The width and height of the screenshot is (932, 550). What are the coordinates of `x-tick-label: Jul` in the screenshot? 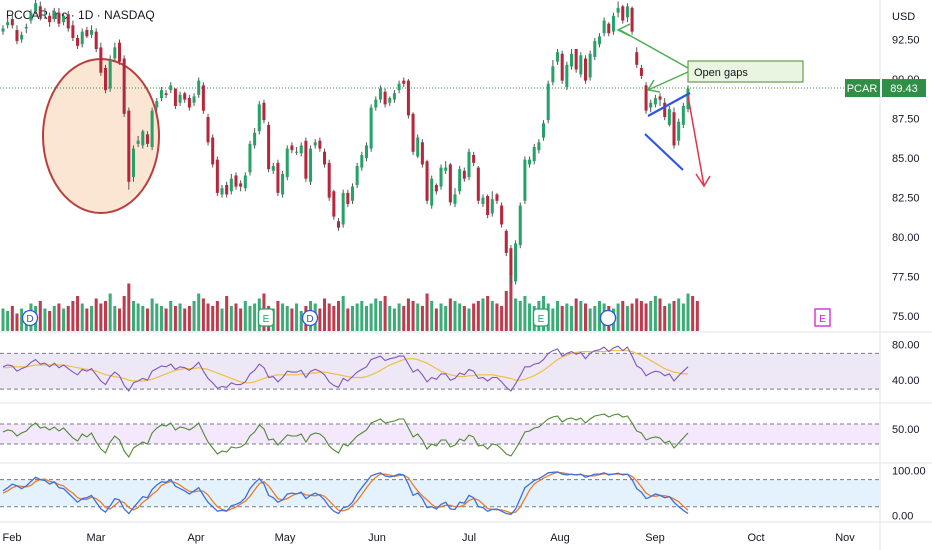 It's located at (469, 538).